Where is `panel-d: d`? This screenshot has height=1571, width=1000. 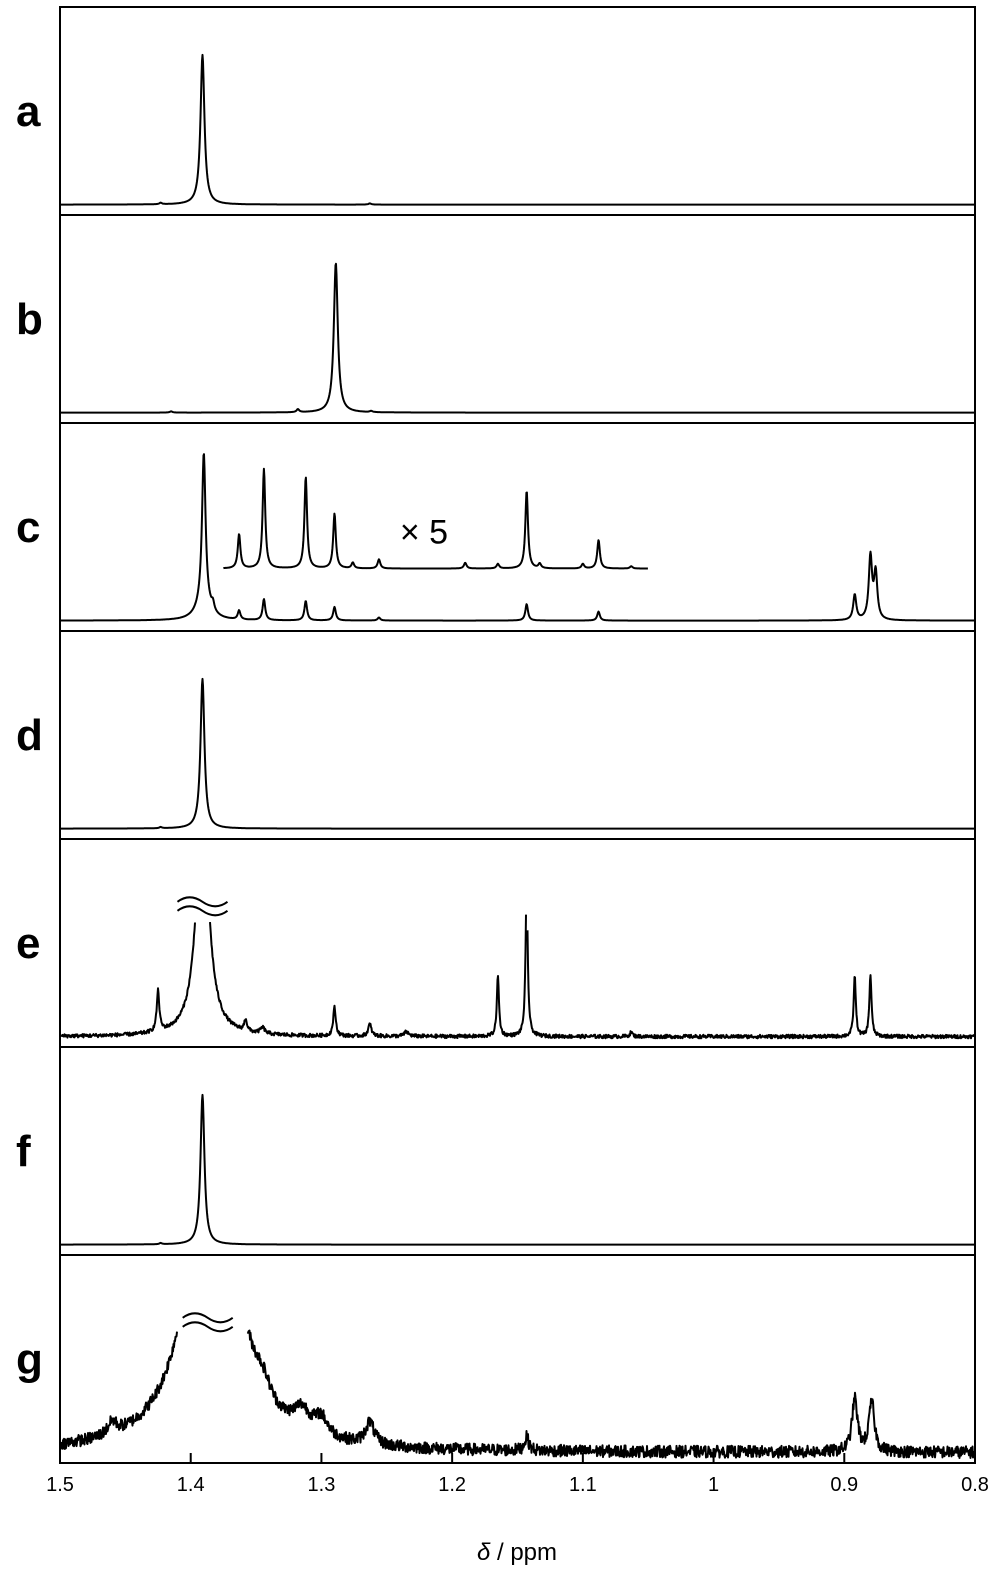
panel-d: d is located at coordinates (495, 730).